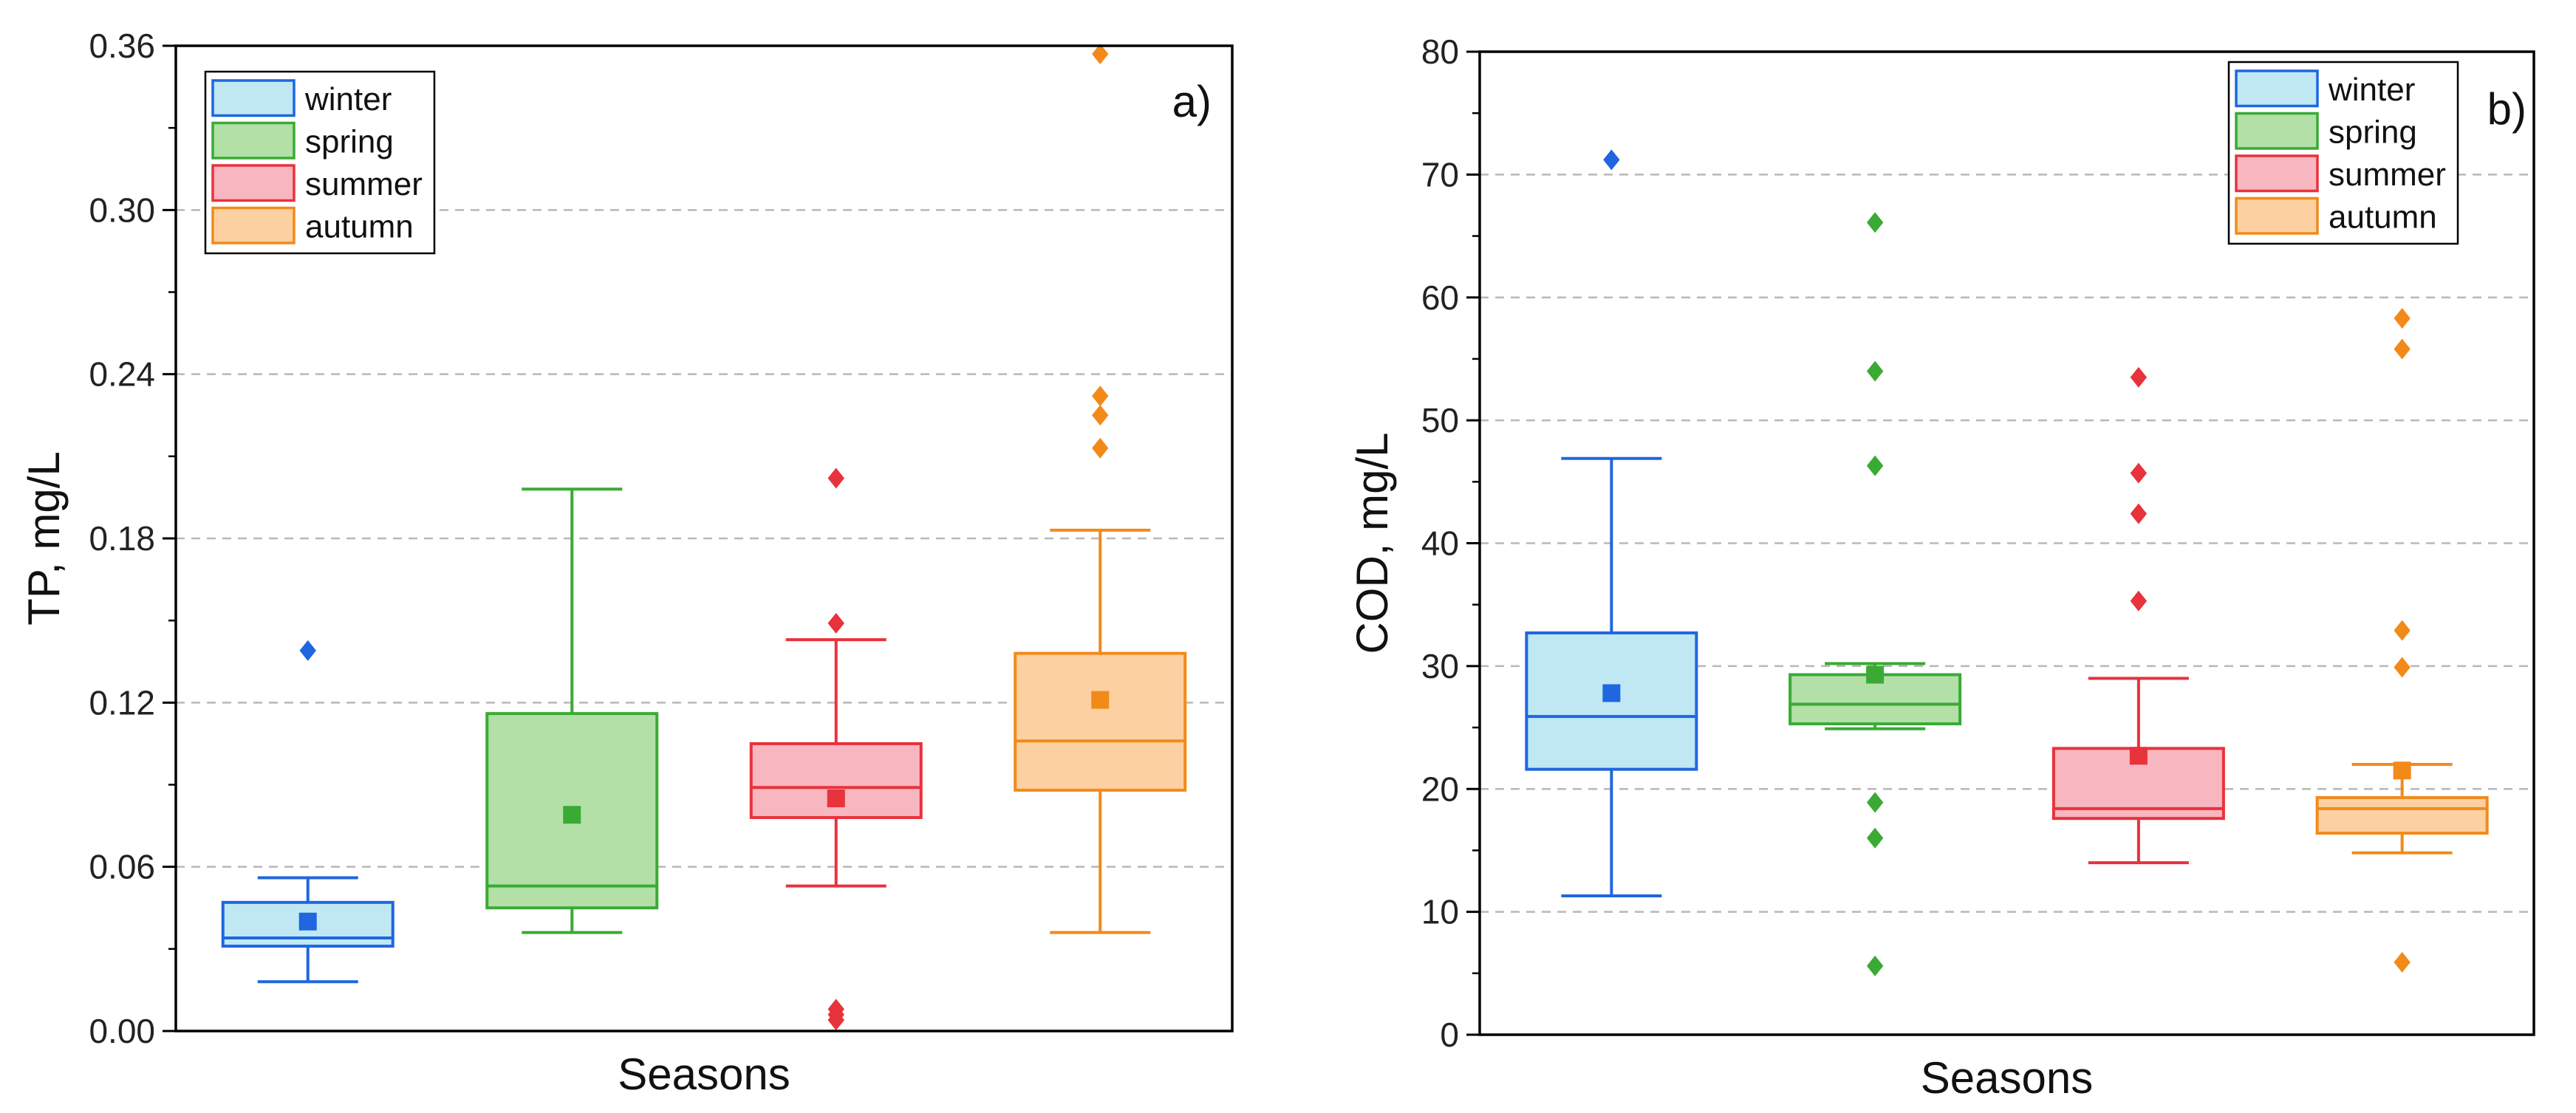 The height and width of the screenshot is (1113, 2576). Describe the element at coordinates (122, 46) in the screenshot. I see `y-tick-label: 0.36` at that location.